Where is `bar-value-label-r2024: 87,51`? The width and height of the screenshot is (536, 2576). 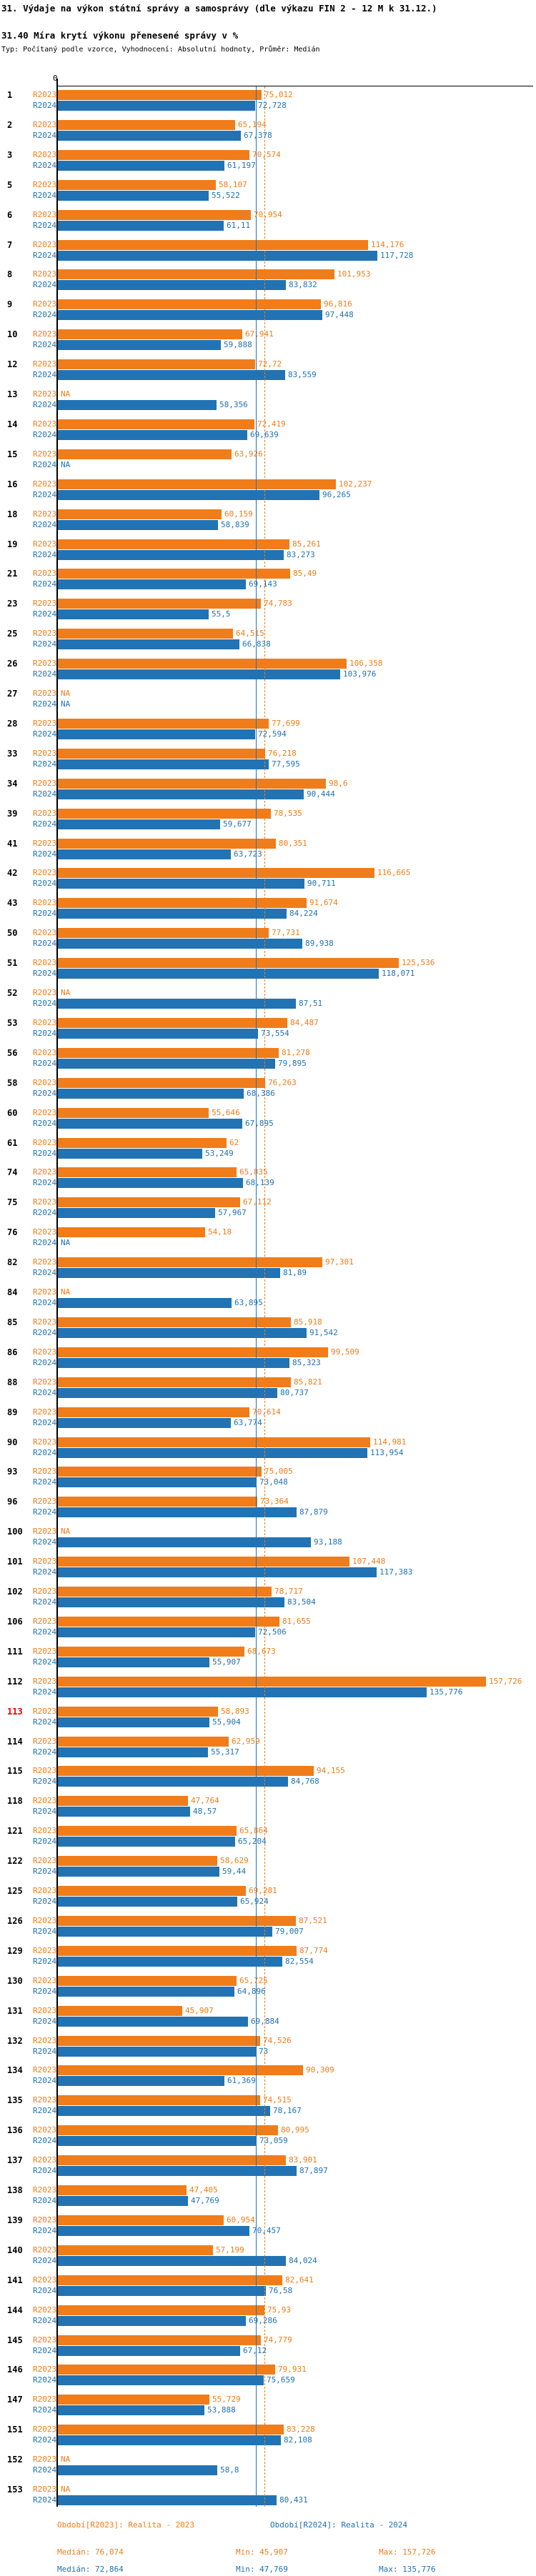 bar-value-label-r2024: 87,51 is located at coordinates (311, 1003).